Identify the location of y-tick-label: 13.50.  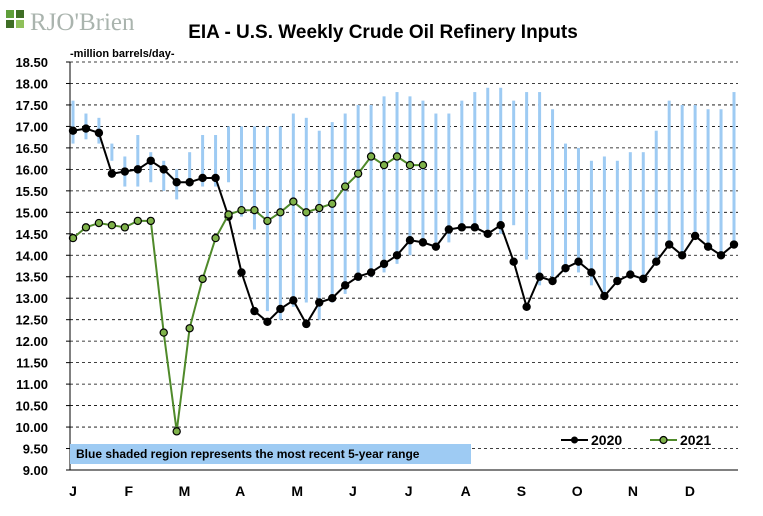
(31, 277).